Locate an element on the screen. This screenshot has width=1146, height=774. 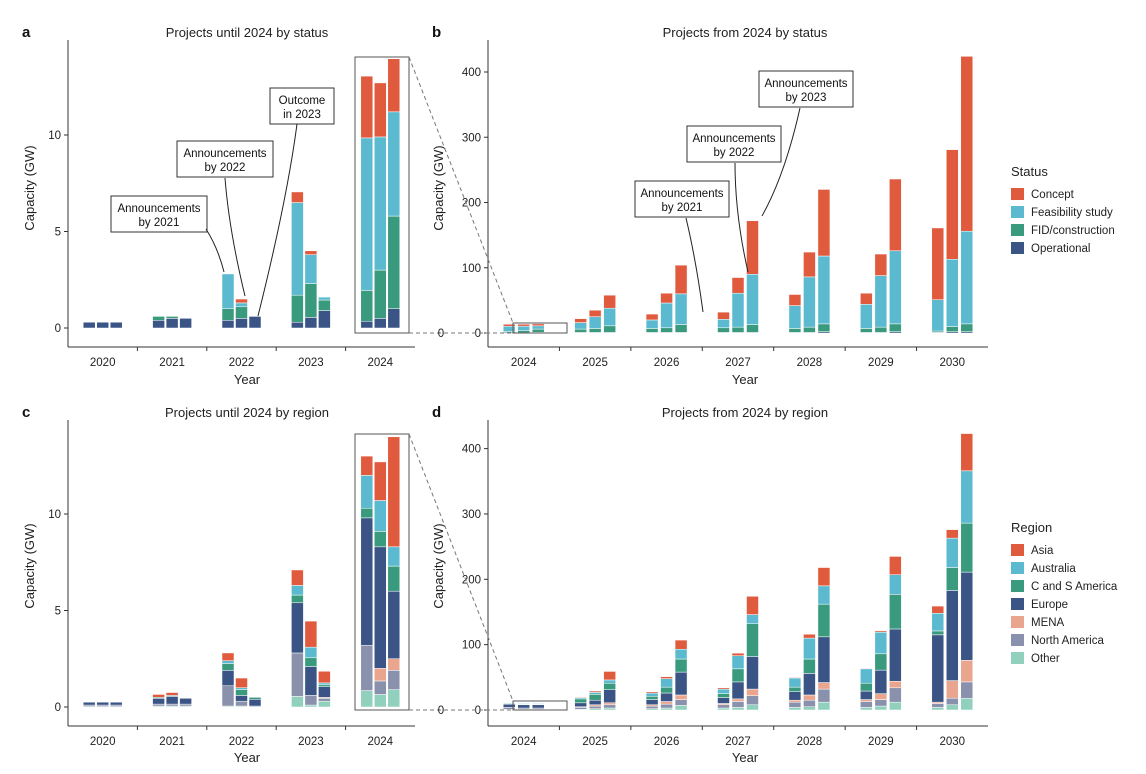
y-tick-label: 10 is located at coordinates (54, 515).